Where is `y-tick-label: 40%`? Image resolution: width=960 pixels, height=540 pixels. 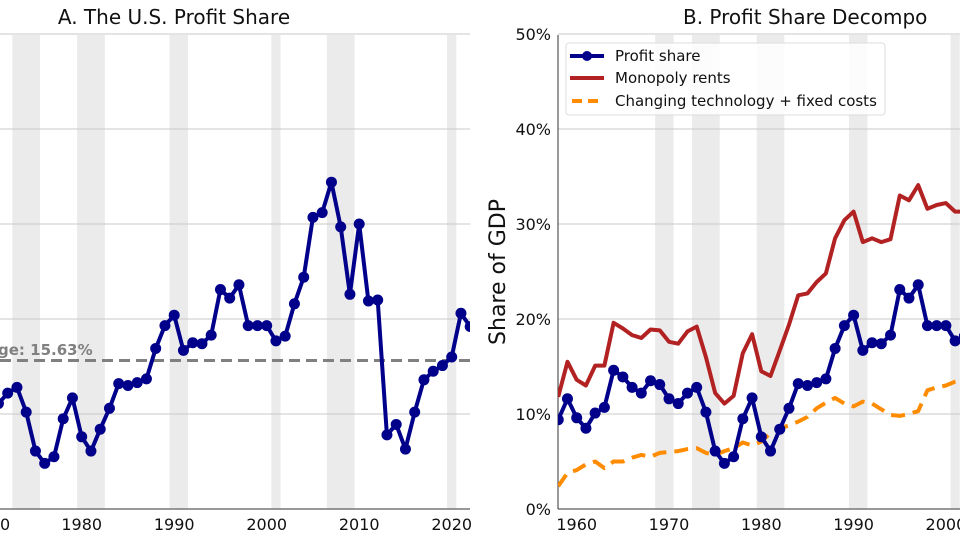
y-tick-label: 40% is located at coordinates (533, 129).